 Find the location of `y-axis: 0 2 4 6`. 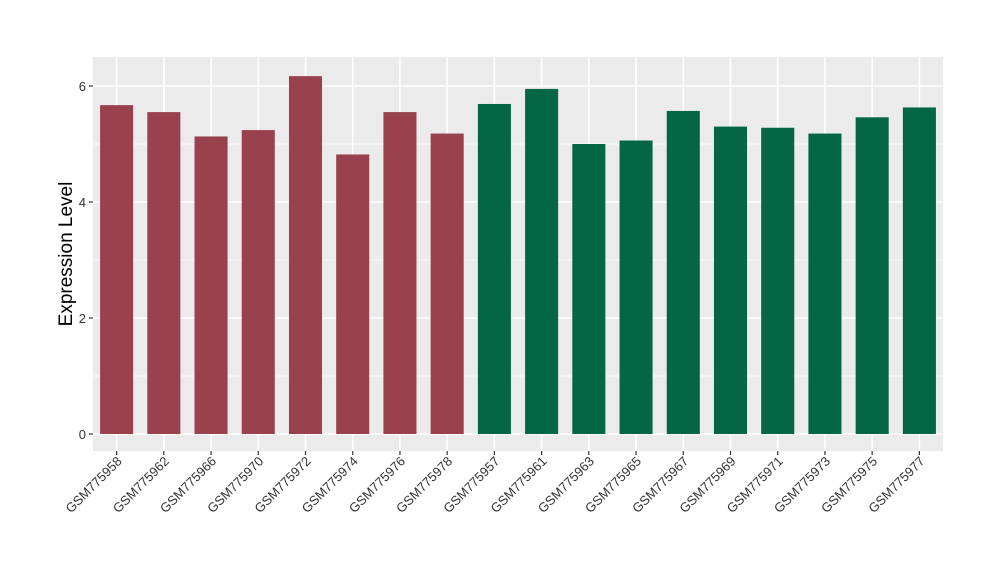

y-axis: 0 2 4 6 is located at coordinates (86, 260).